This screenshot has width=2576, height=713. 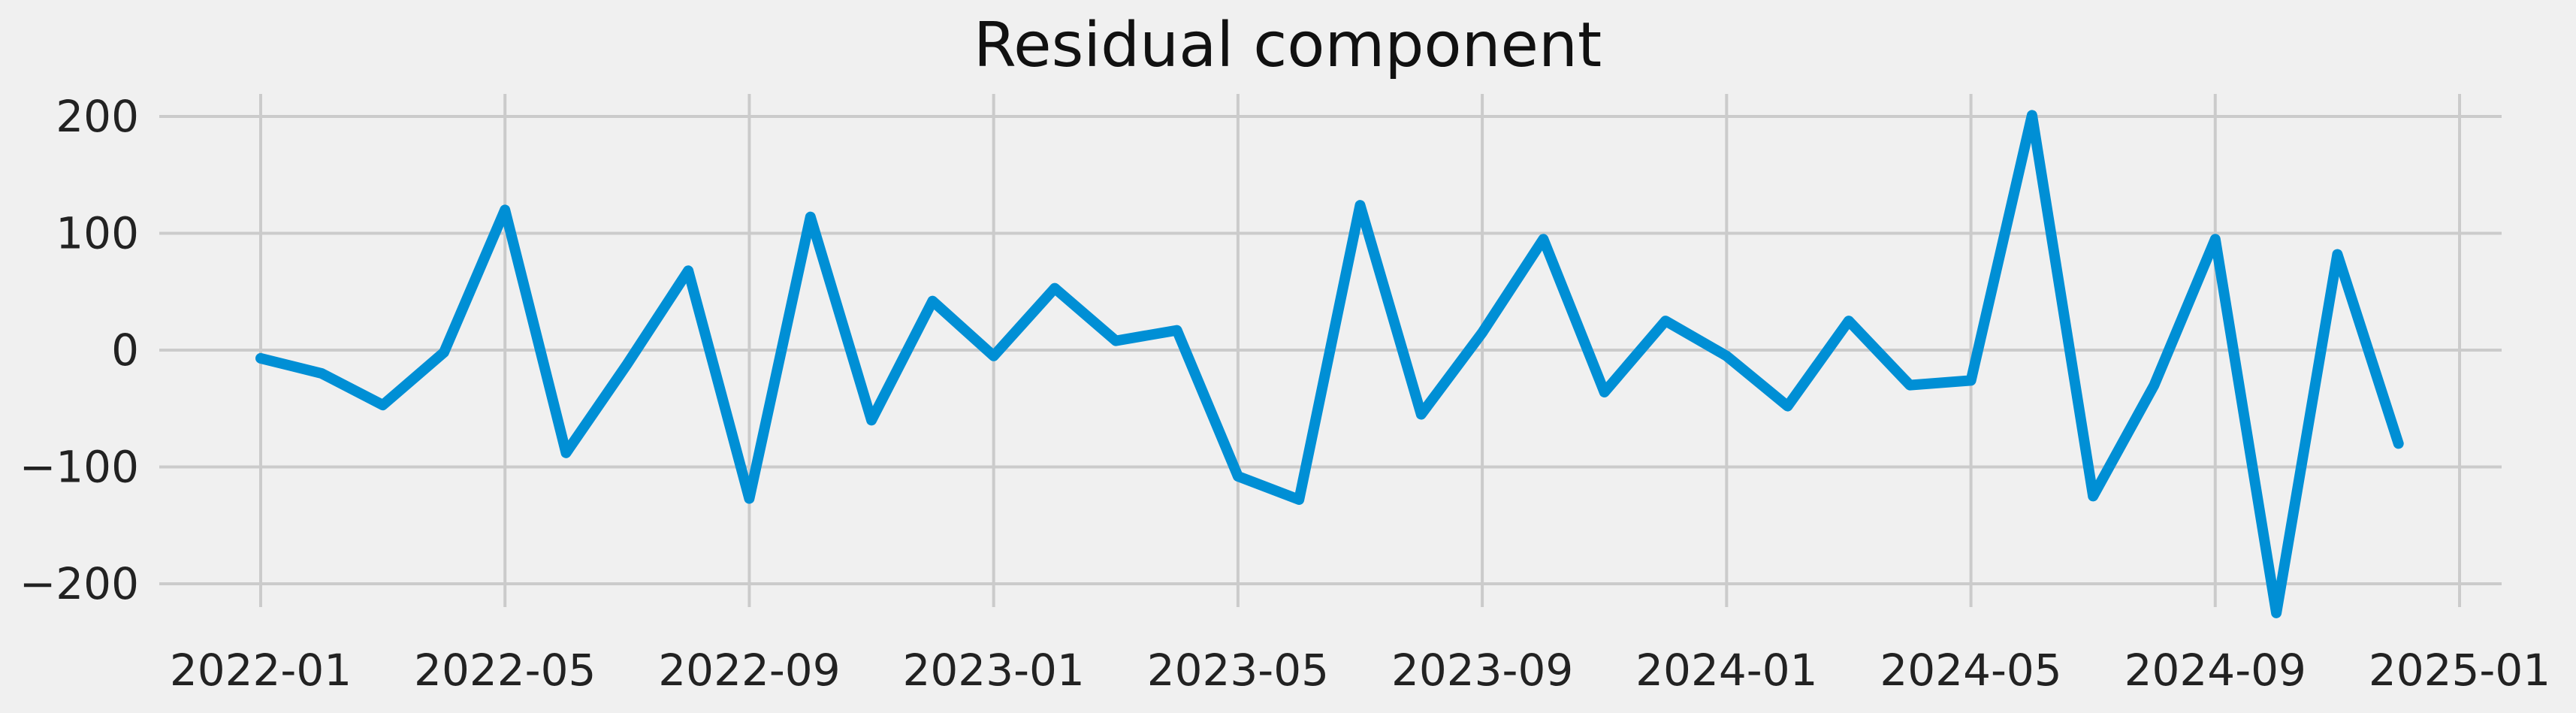 What do you see at coordinates (261, 671) in the screenshot?
I see `x-tick-label: 2022-01` at bounding box center [261, 671].